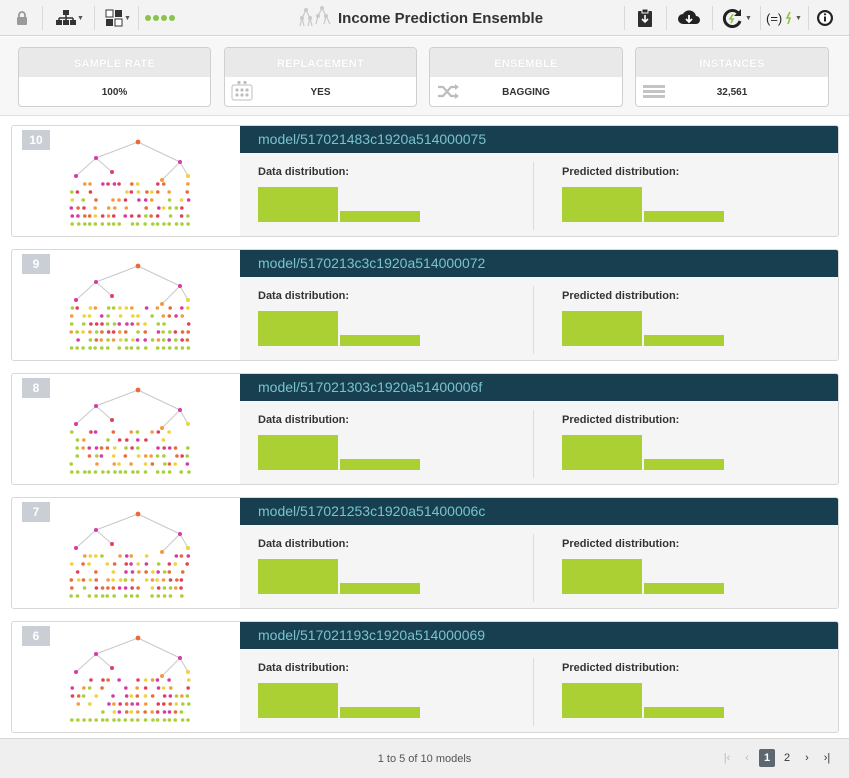 The width and height of the screenshot is (849, 778). I want to click on ensemble-value: BAGGING, so click(526, 92).